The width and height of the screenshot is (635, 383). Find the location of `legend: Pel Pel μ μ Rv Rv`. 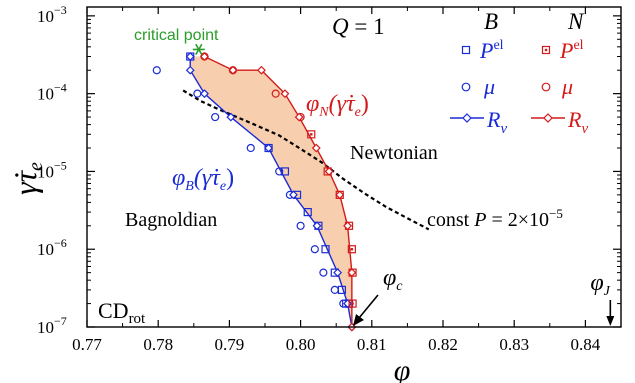

legend: Pel Pel μ μ Rv Rv is located at coordinates (519, 87).